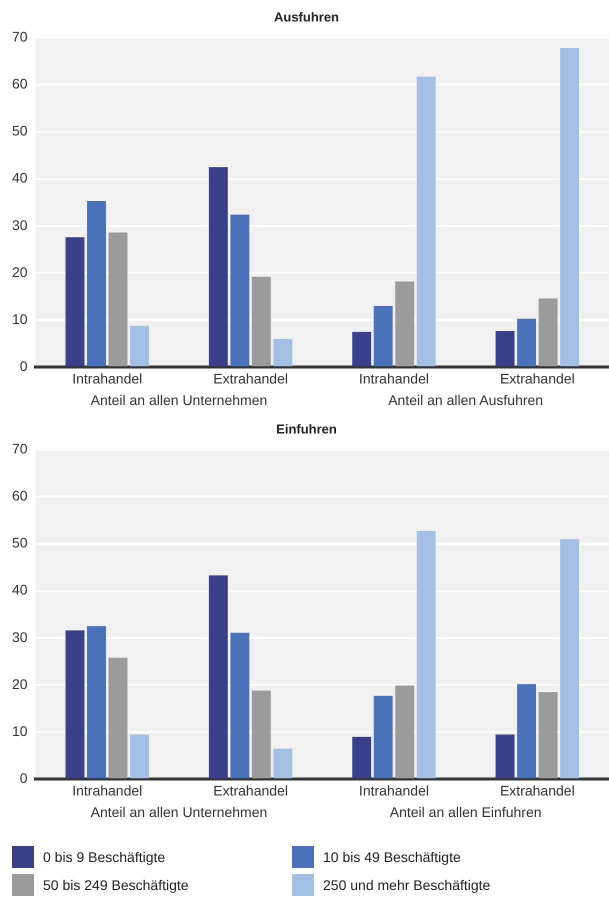 The width and height of the screenshot is (609, 901). What do you see at coordinates (406, 885) in the screenshot?
I see `legend-label: 250 und mehr Beschäftigte` at bounding box center [406, 885].